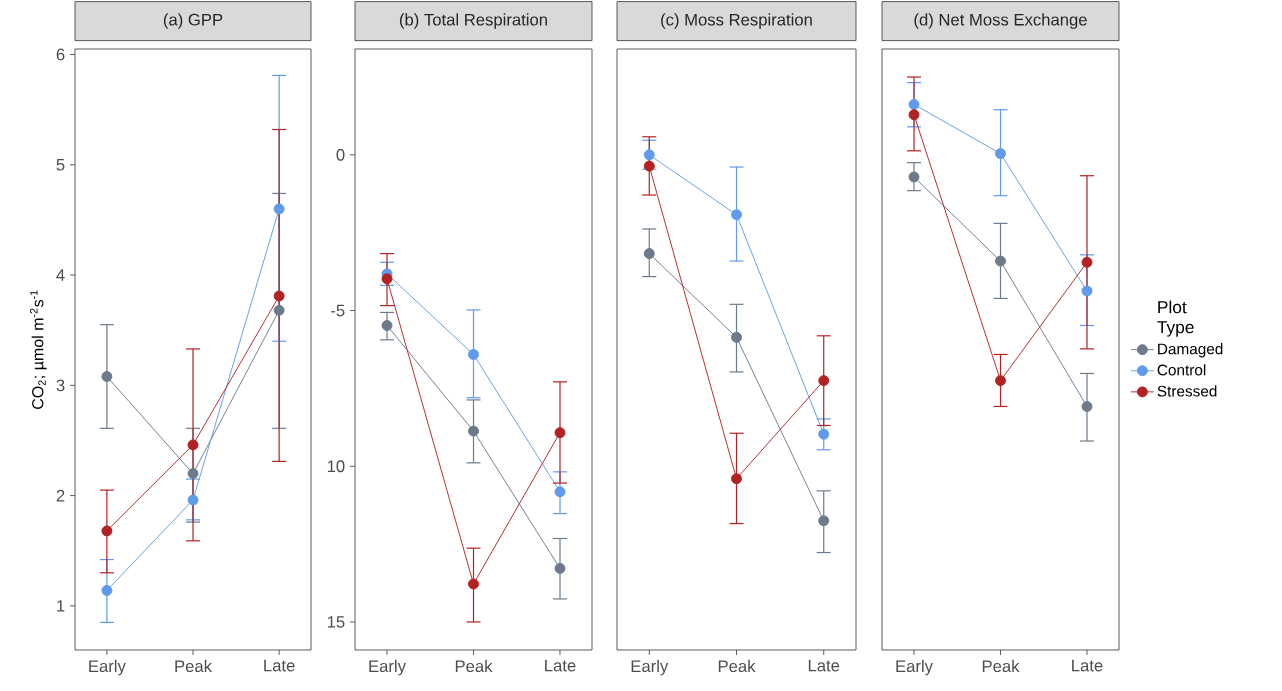  Describe the element at coordinates (1000, 21) in the screenshot. I see `chart-title: (d) Net Moss Exchange` at that location.